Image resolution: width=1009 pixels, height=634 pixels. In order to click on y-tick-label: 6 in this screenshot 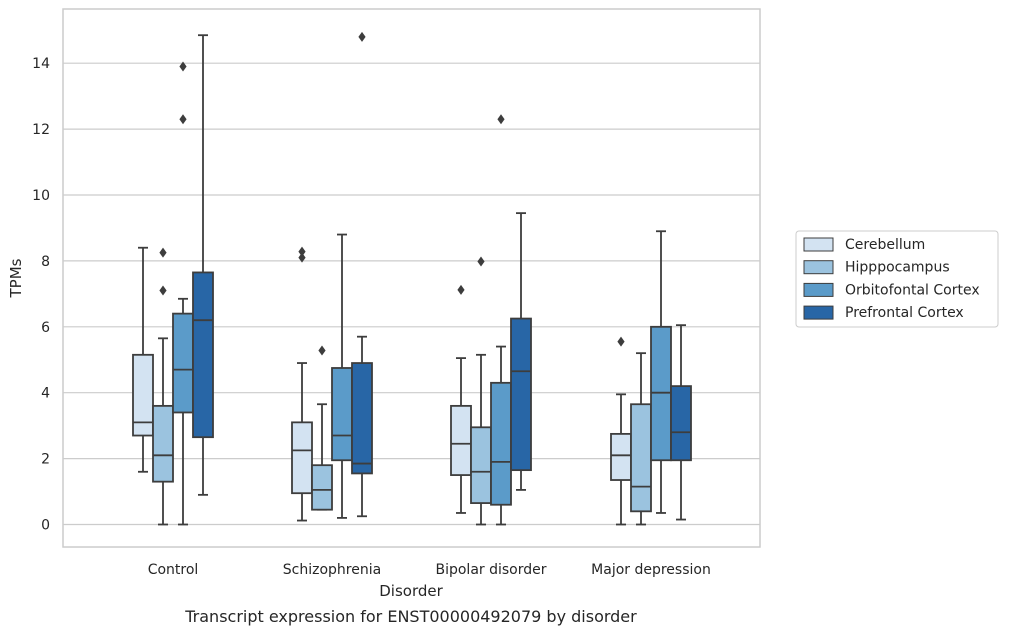, I will do `click(45, 328)`.